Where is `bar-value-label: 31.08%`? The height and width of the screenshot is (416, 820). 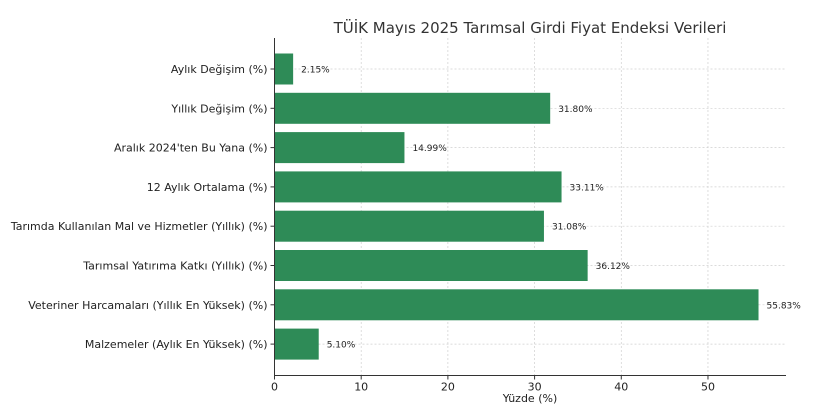 bar-value-label: 31.08% is located at coordinates (569, 228).